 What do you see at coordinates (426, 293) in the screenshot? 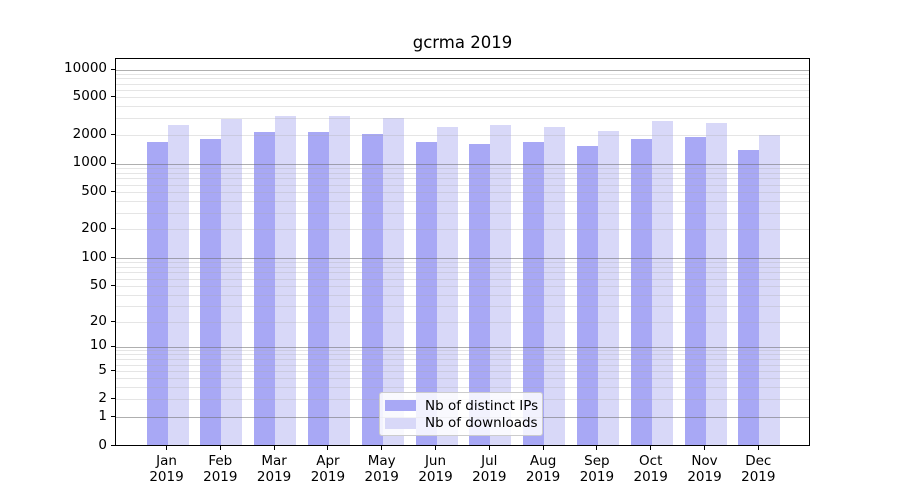
I see `bar-distinct-ips-jun` at bounding box center [426, 293].